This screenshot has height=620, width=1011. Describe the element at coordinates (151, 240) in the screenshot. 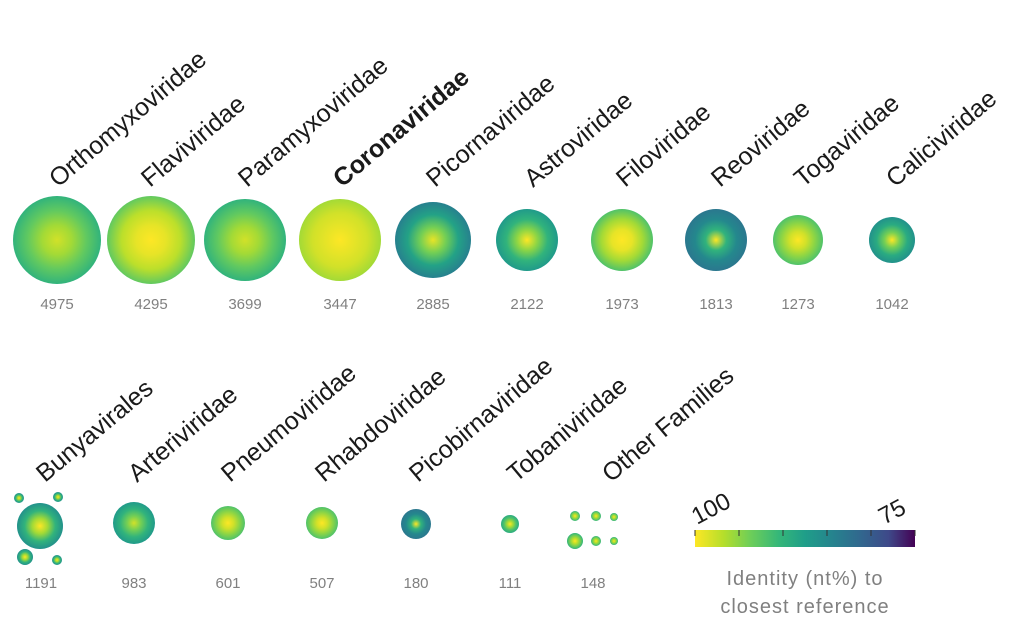

I see `bubble-flaviviridae` at that location.